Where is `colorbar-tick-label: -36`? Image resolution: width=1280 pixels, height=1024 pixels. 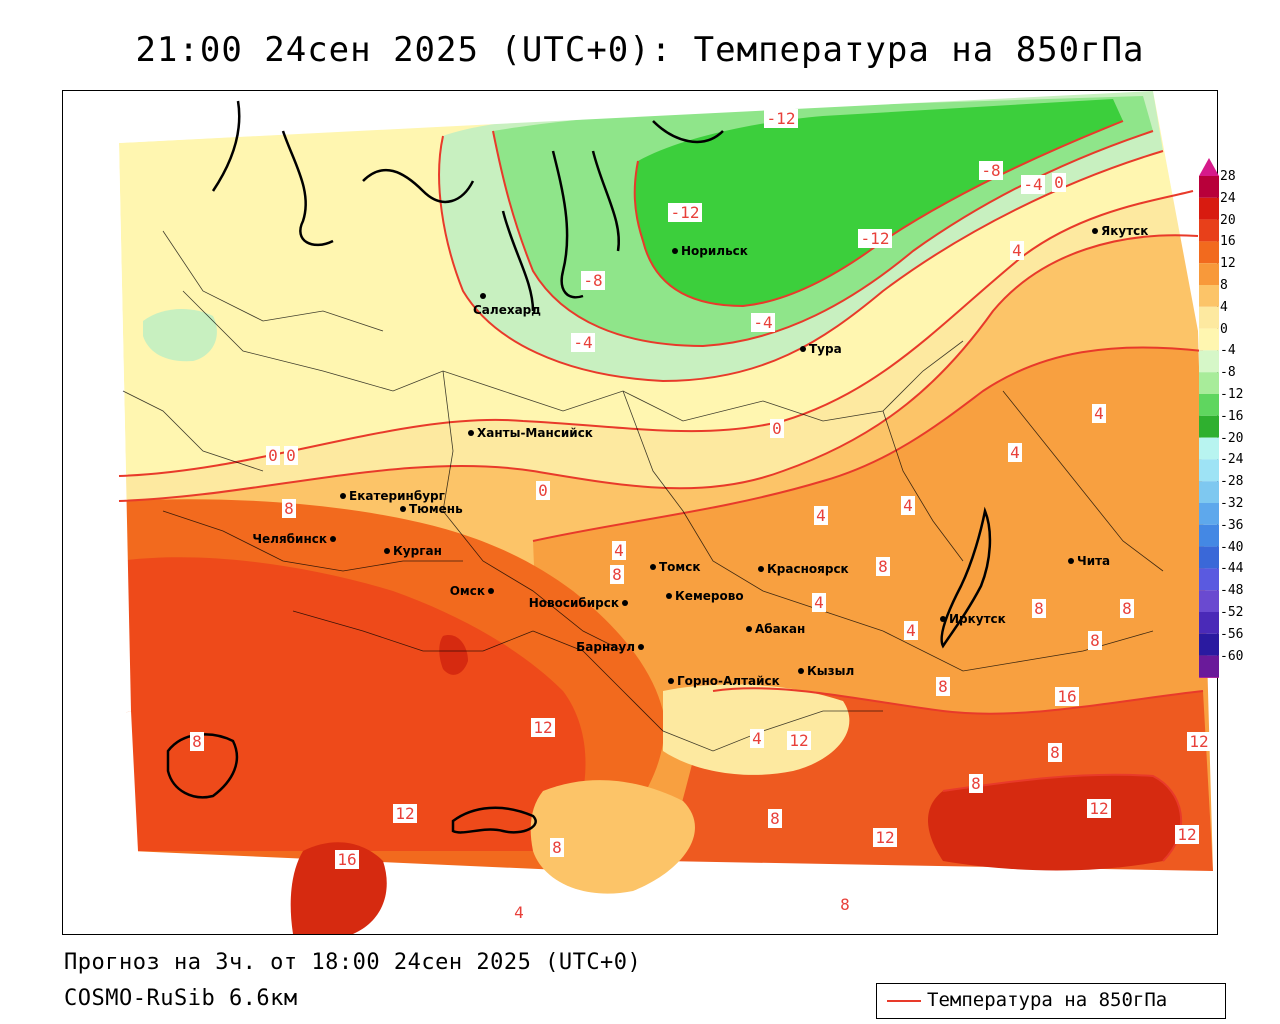
colorbar-tick-label: -36 is located at coordinates (1232, 525).